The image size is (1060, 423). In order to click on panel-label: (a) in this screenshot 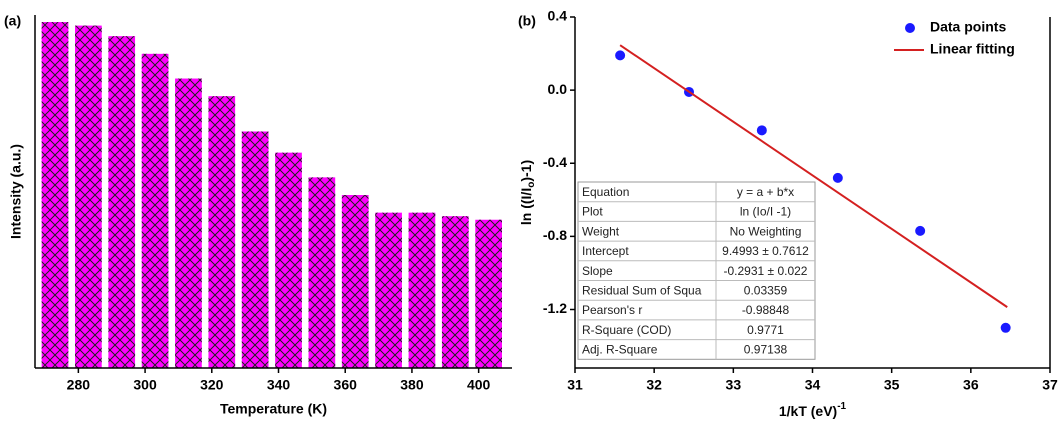, I will do `click(12, 21)`.